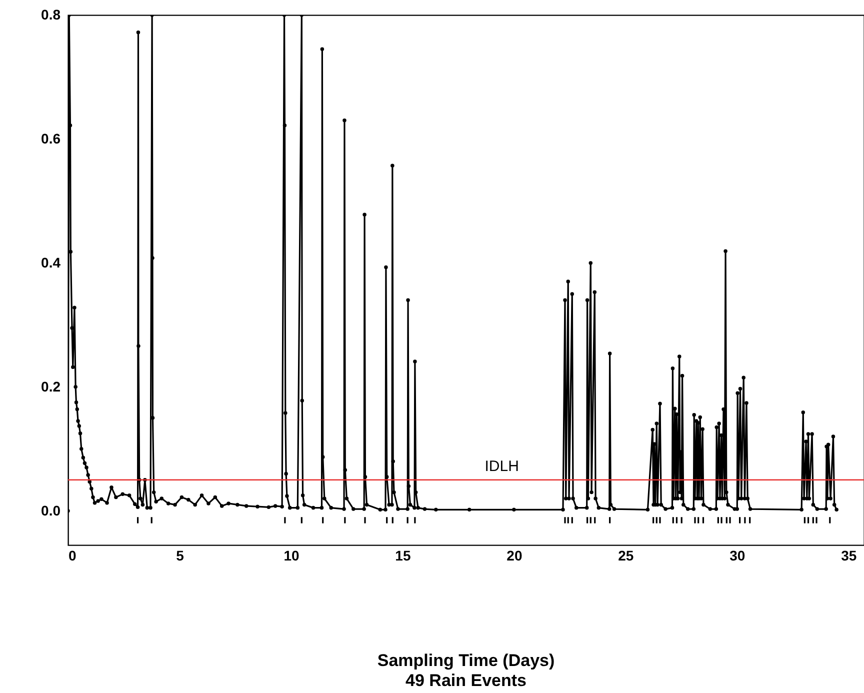 The height and width of the screenshot is (693, 864). What do you see at coordinates (292, 556) in the screenshot?
I see `x-tick-label: 10` at bounding box center [292, 556].